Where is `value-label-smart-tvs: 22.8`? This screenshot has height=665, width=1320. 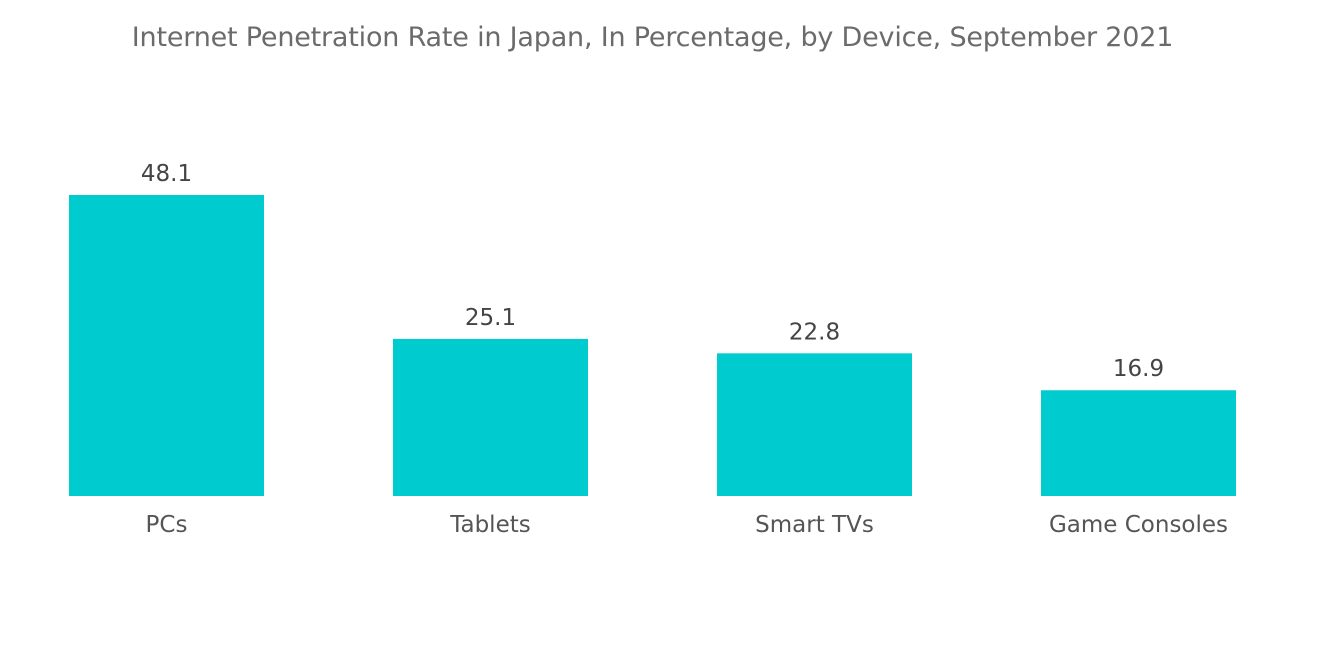 value-label-smart-tvs: 22.8 is located at coordinates (814, 332).